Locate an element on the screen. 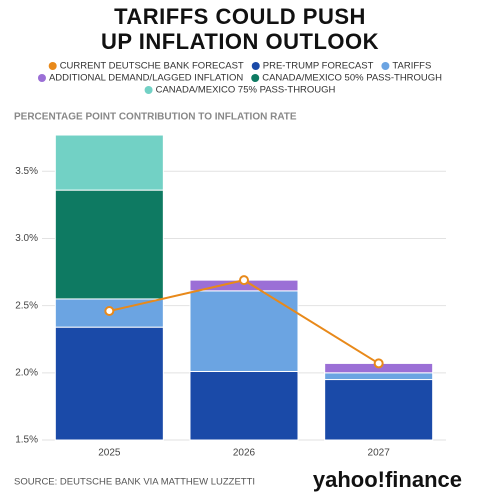  y-tick-label: 1.5% is located at coordinates (26, 440).